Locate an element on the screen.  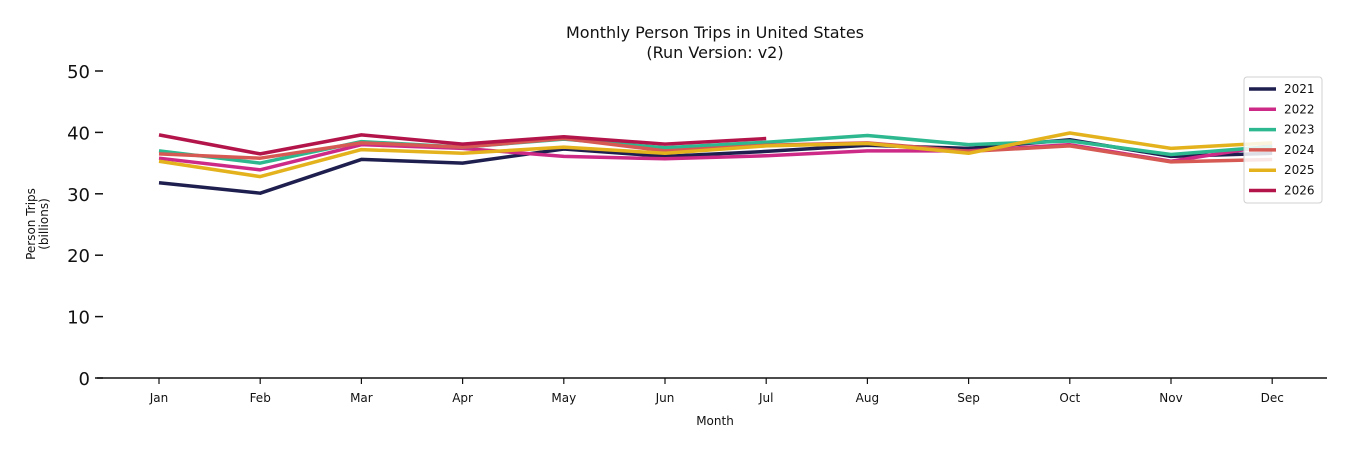
legend-label: 2022 is located at coordinates (1299, 109).